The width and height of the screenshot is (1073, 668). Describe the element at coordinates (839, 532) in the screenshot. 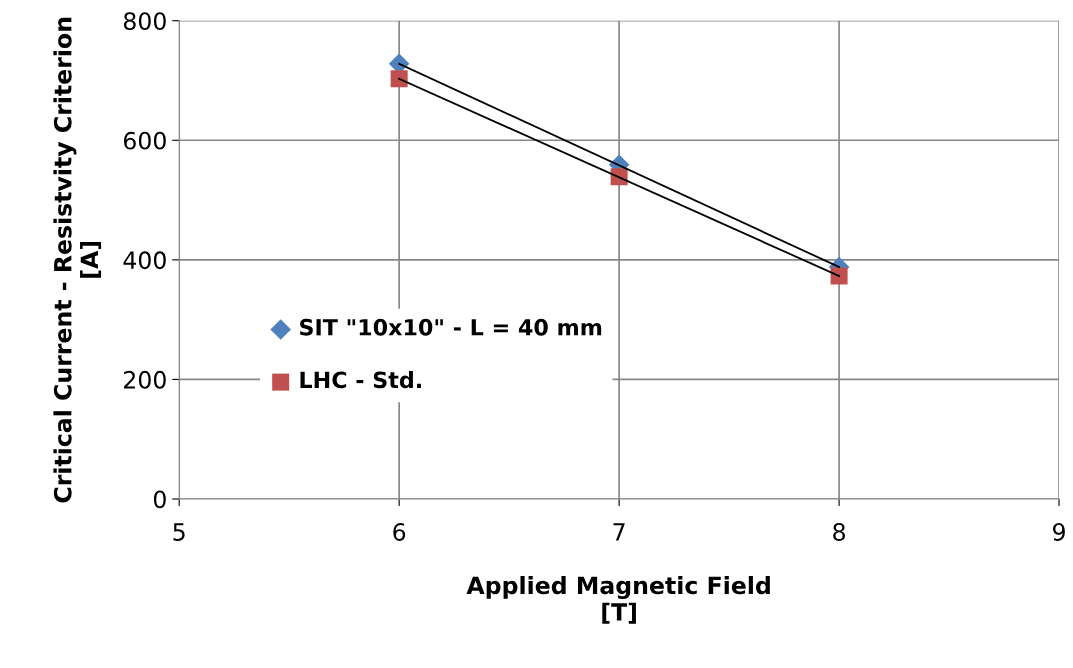

I see `x-tick-label: 8` at that location.